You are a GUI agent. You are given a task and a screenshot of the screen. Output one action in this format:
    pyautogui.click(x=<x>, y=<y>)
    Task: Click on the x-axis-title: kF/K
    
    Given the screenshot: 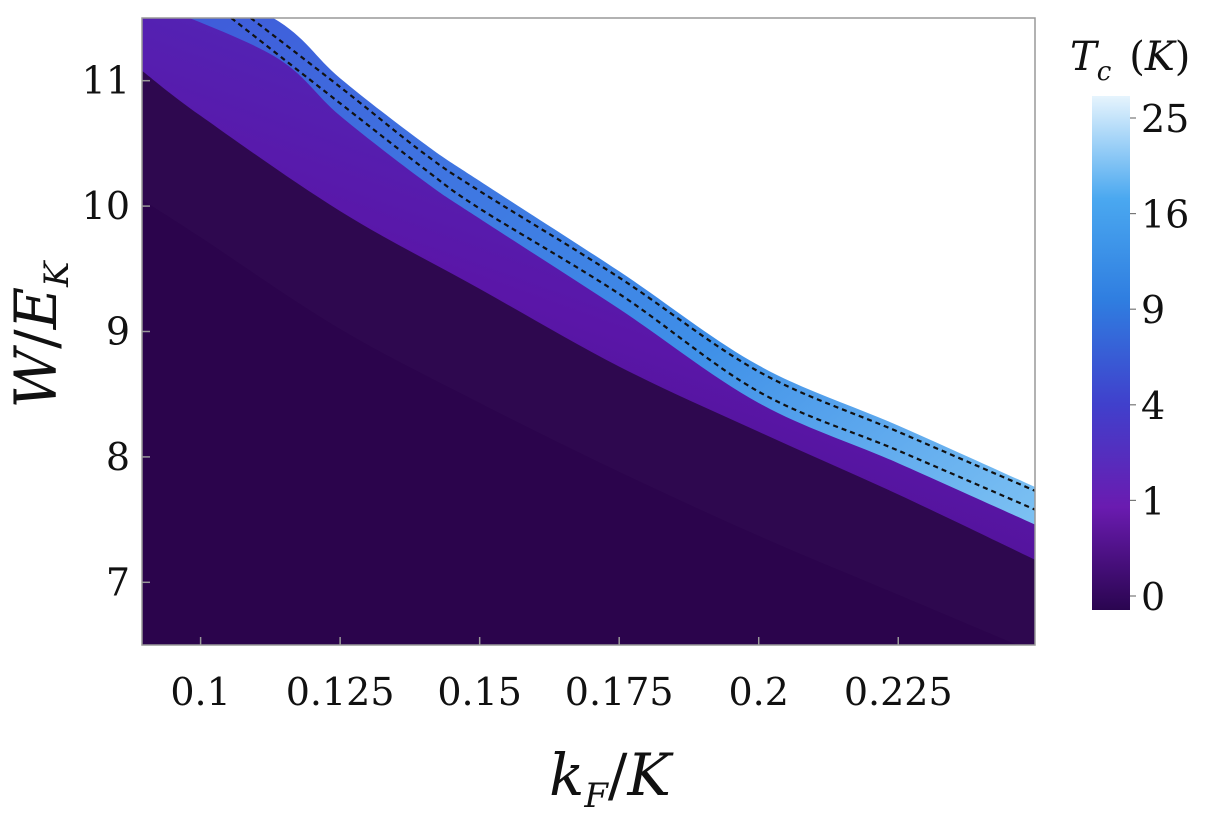 What is the action you would take?
    pyautogui.click(x=611, y=778)
    